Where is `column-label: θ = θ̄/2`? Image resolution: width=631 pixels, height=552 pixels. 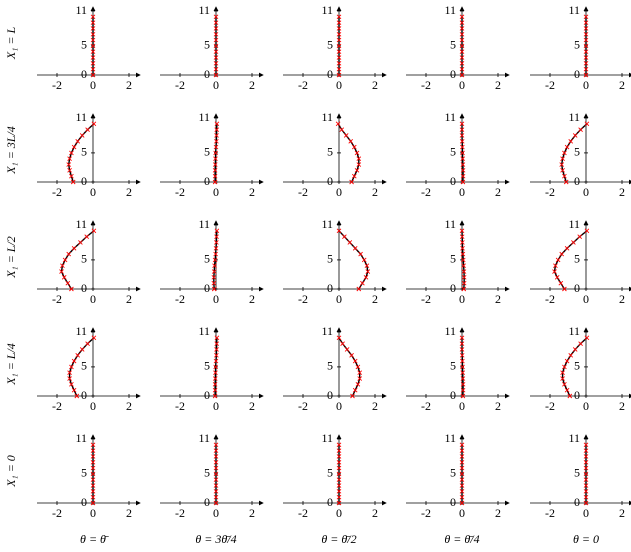 column-label: θ = θ̄/2 is located at coordinates (338, 539).